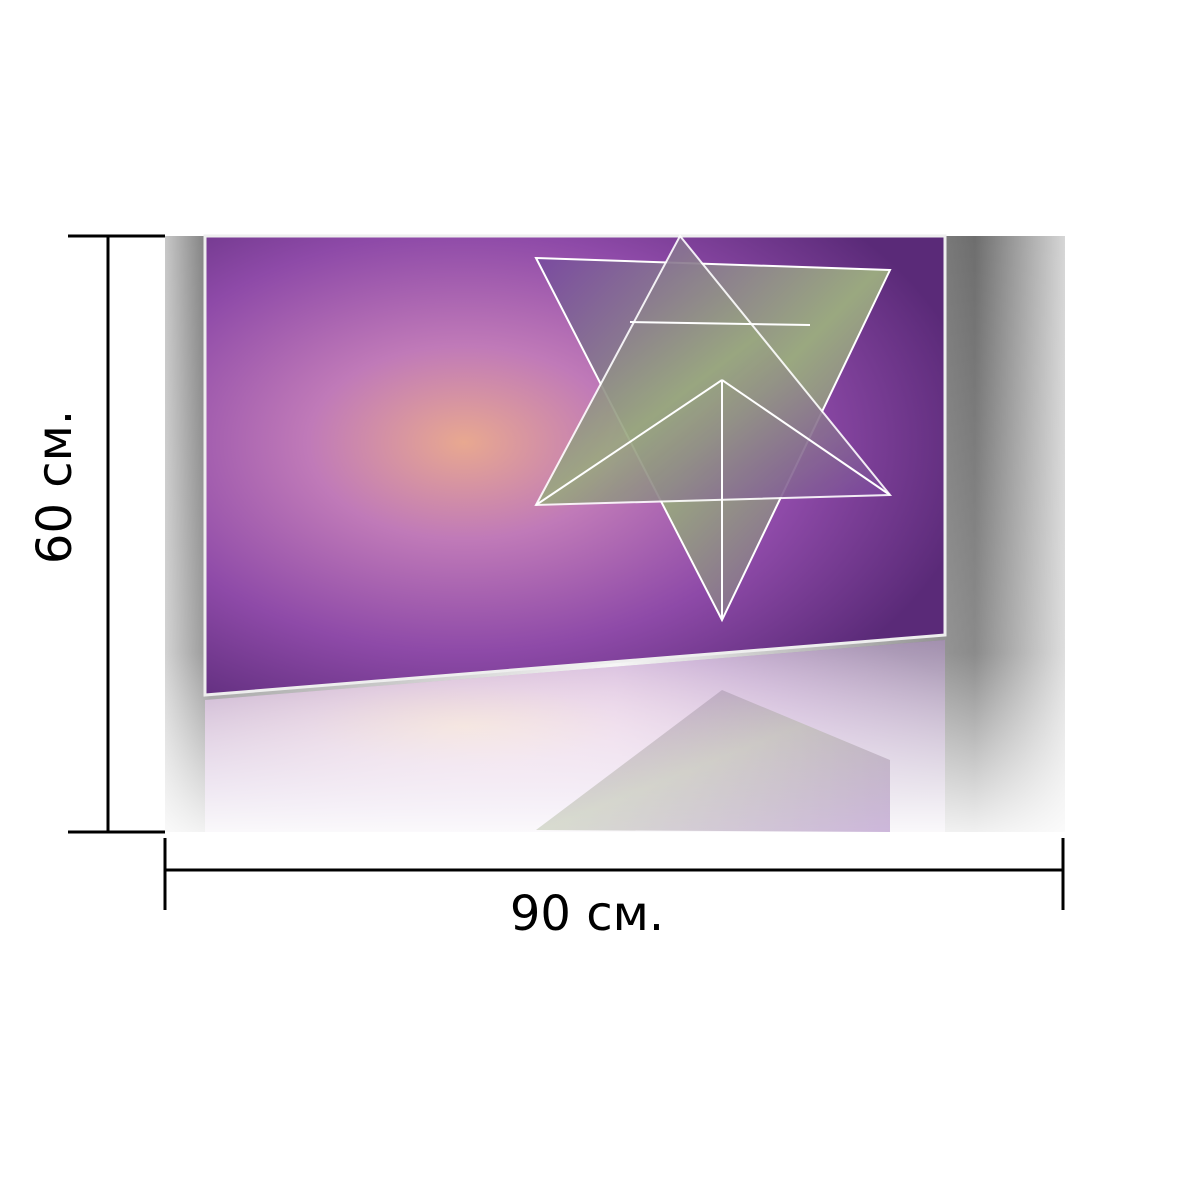 Image resolution: width=1200 pixels, height=1200 pixels. I want to click on width-label: 90 см., so click(587, 914).